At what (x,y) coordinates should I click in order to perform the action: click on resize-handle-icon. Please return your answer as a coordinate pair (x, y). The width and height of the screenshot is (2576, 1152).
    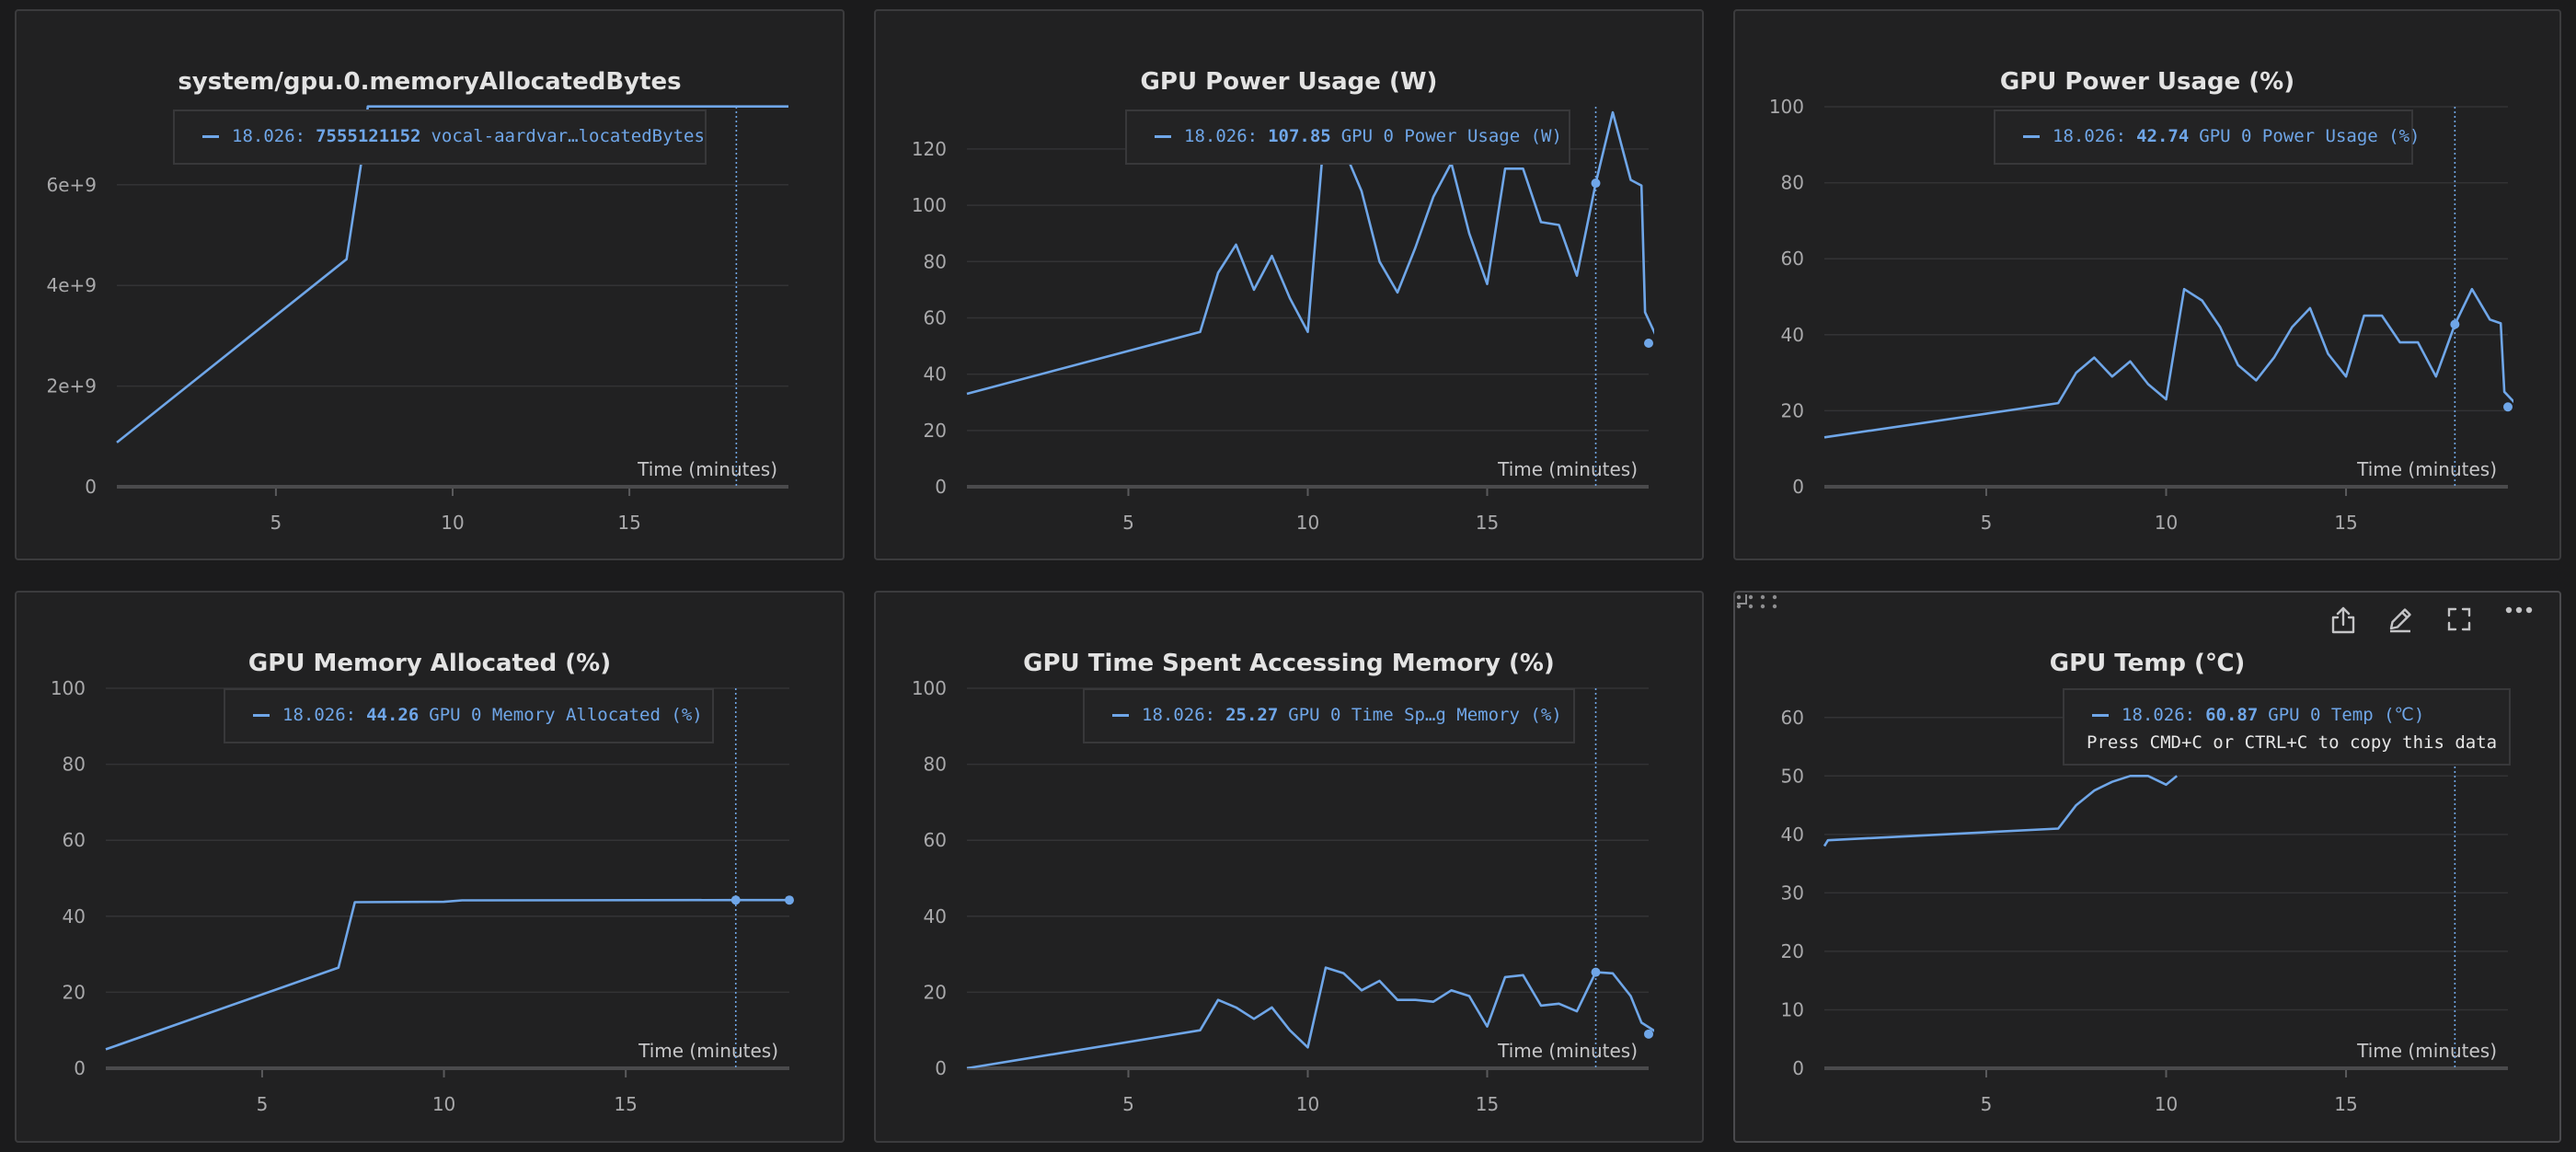
    Looking at the image, I should click on (1741, 599).